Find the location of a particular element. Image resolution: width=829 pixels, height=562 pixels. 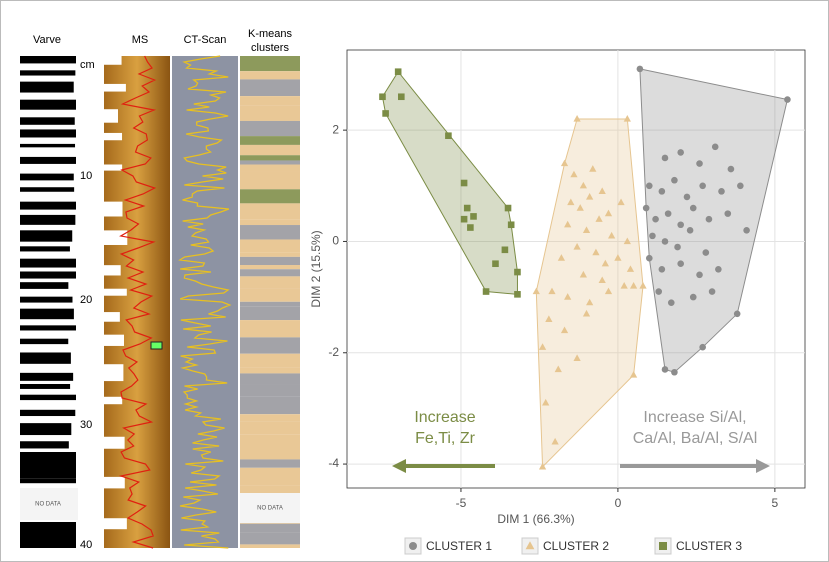

x-tick-label: -5 is located at coordinates (461, 503).